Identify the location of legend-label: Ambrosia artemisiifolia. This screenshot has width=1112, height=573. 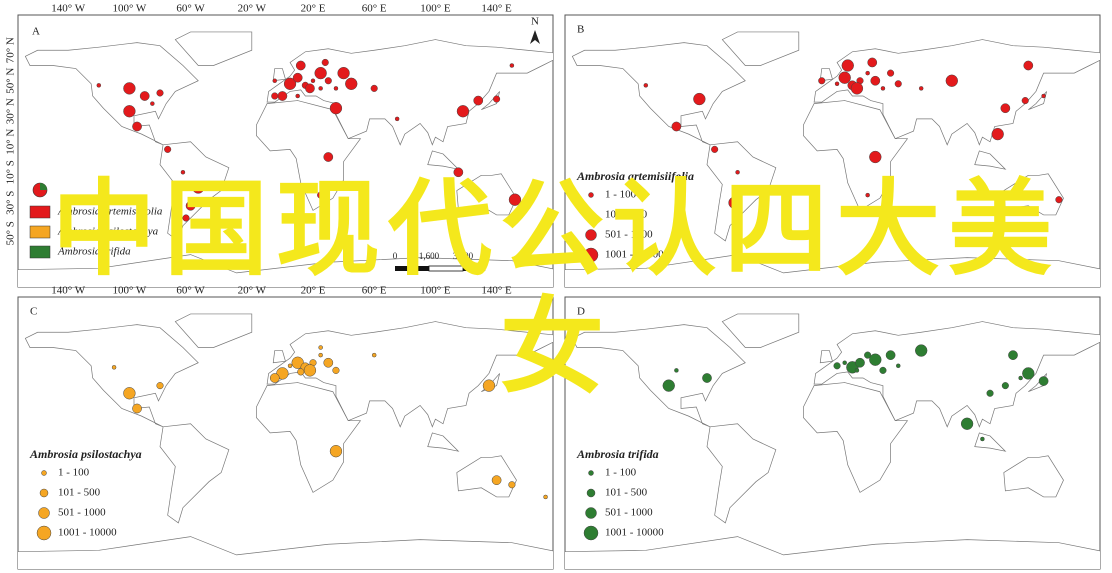
(110, 212).